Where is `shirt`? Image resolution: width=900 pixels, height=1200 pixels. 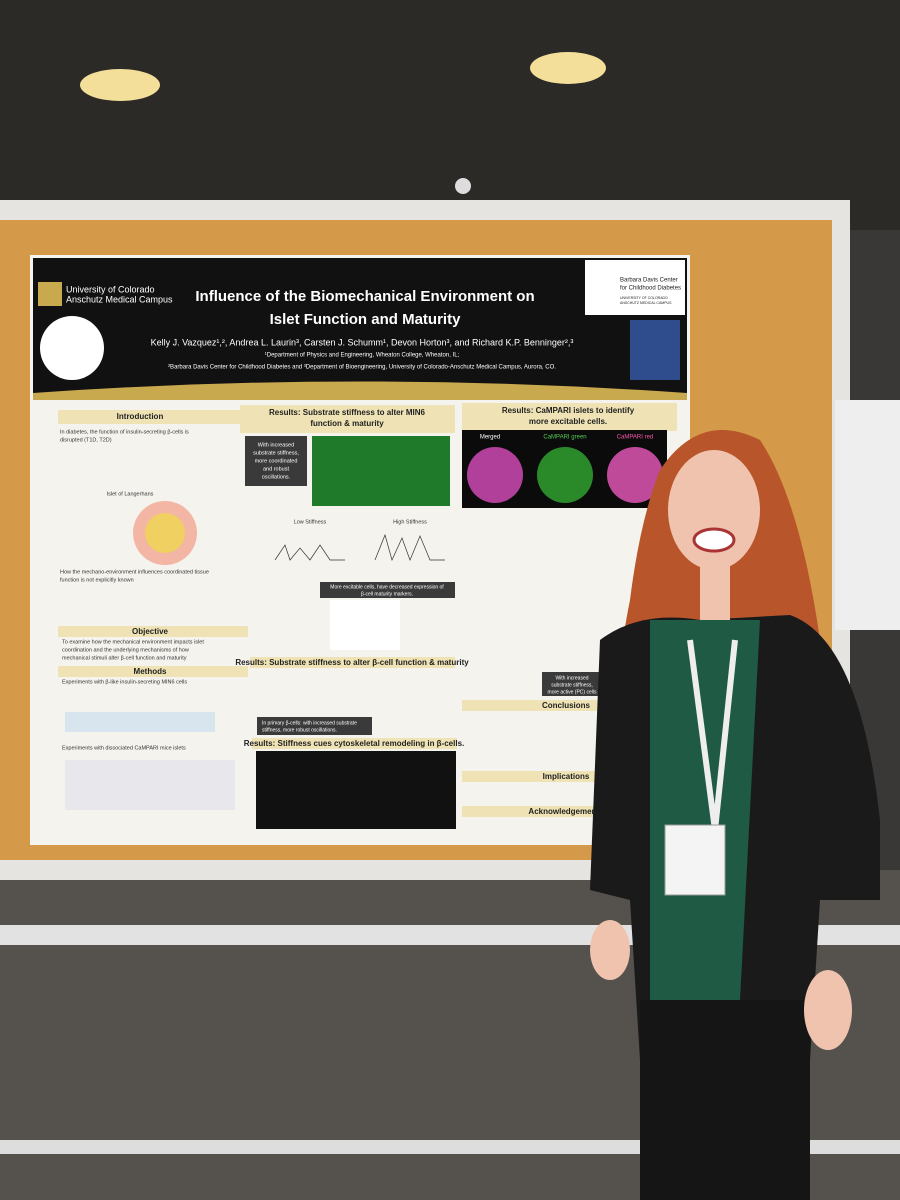 shirt is located at coordinates (705, 810).